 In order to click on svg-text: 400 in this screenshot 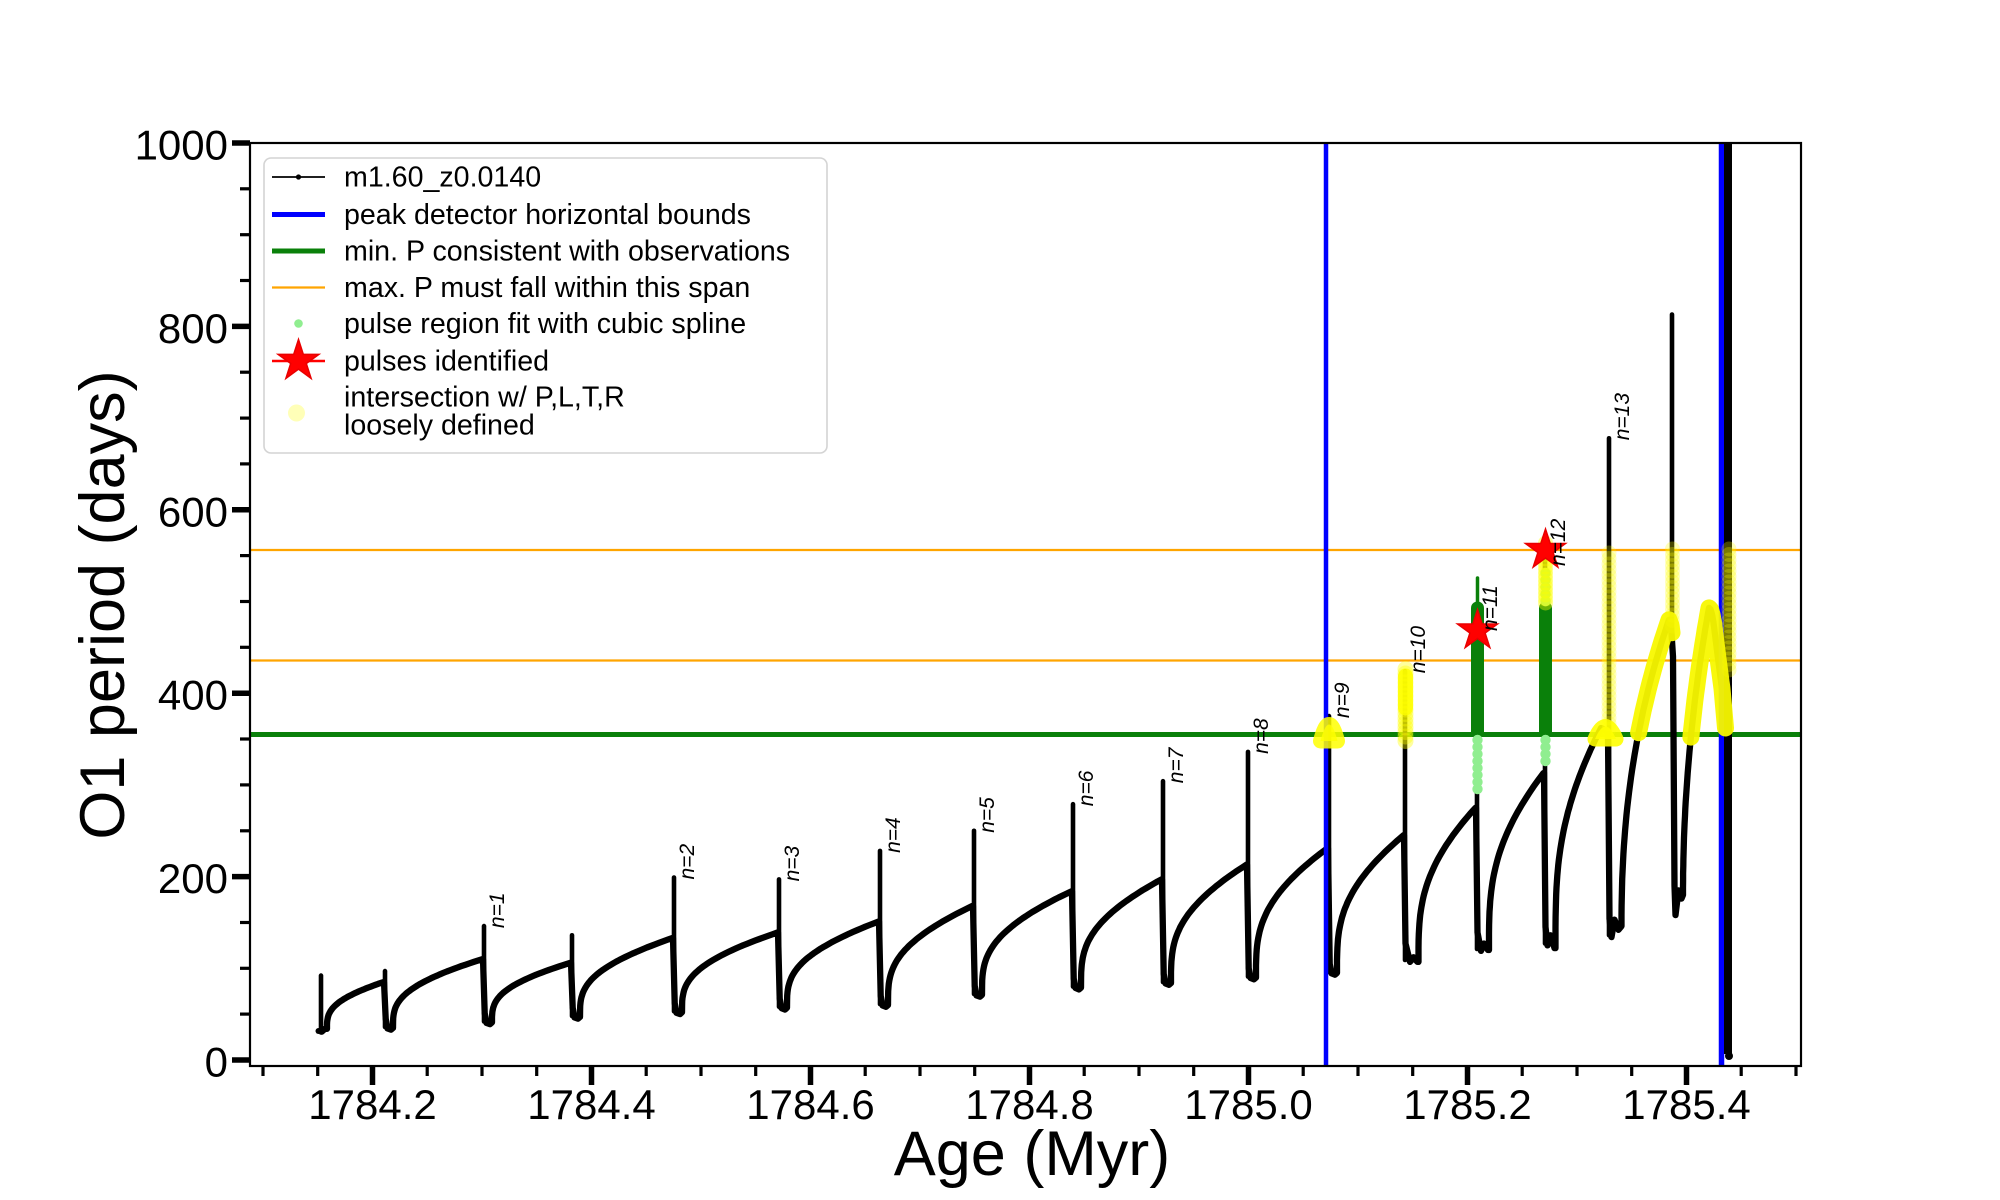, I will do `click(193, 695)`.